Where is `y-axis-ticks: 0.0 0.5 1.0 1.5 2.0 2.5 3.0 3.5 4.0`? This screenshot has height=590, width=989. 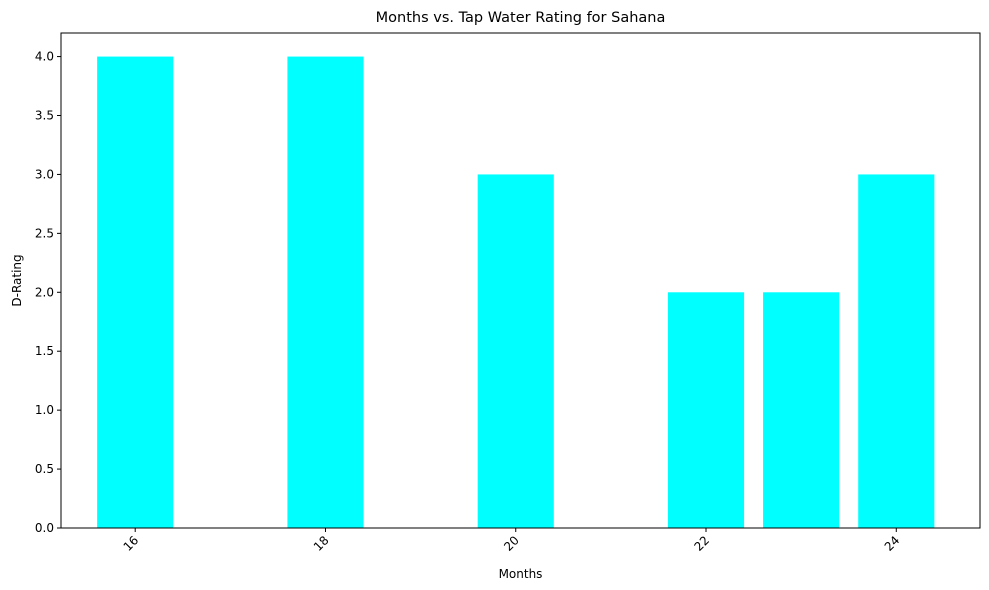
y-axis-ticks: 0.0 0.5 1.0 1.5 2.0 2.5 3.0 3.5 4.0 is located at coordinates (48, 292).